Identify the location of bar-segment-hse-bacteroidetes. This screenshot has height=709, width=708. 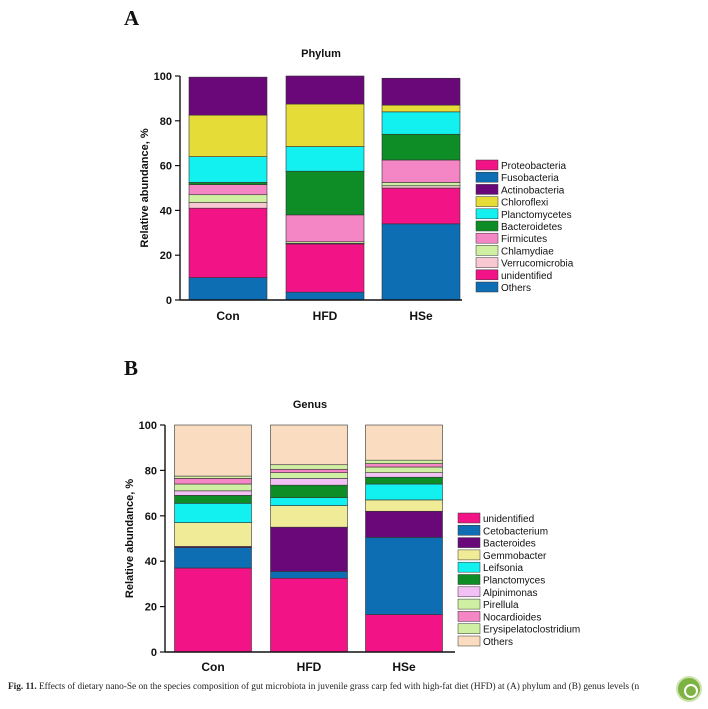
(421, 147).